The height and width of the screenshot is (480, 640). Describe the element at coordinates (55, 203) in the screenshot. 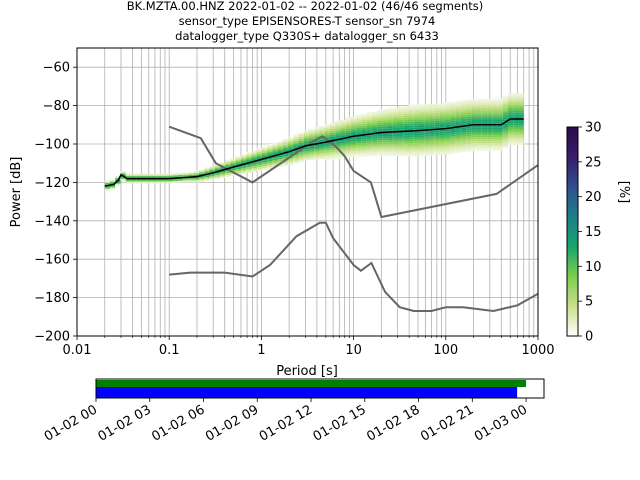

I see `y-axis-ticks: −60 −80 −100 −120 −140 −160 −180 −200` at that location.